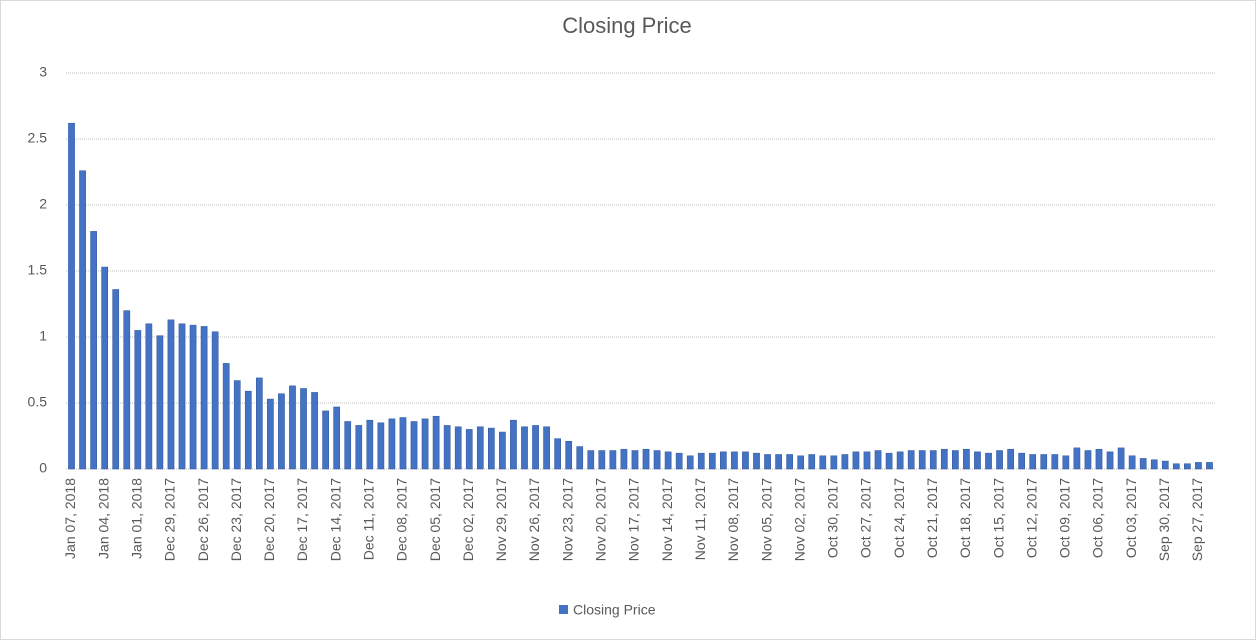 Image resolution: width=1256 pixels, height=640 pixels. I want to click on y-tick-label: 0.5, so click(38, 402).